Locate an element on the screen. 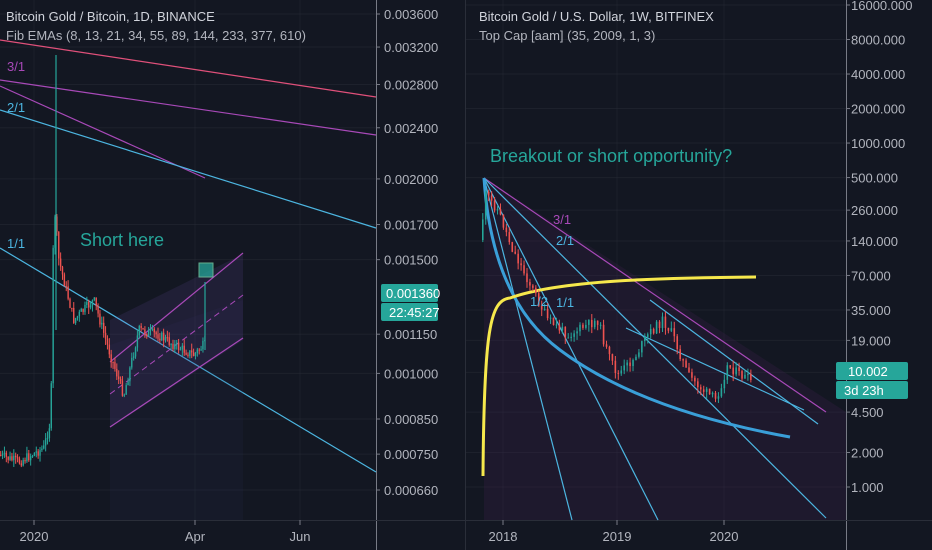  right-fib-label-1-1: 1/1 is located at coordinates (565, 302).